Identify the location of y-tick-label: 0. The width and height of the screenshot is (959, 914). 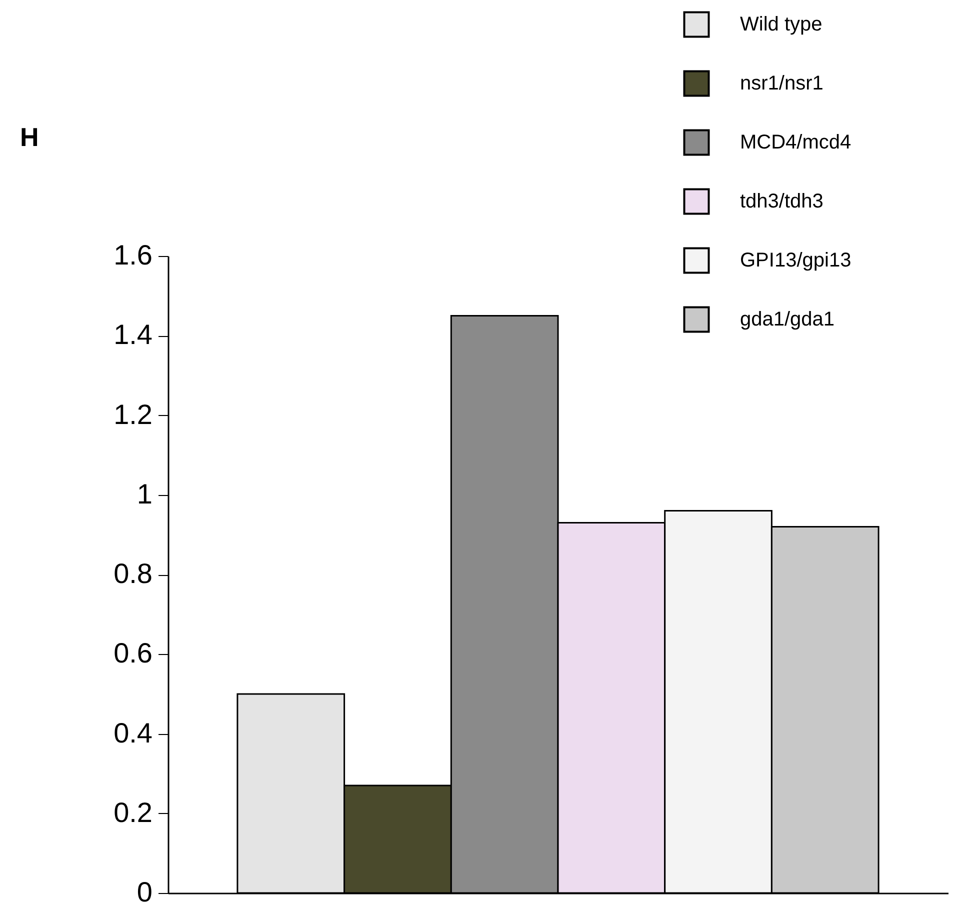
(144, 892).